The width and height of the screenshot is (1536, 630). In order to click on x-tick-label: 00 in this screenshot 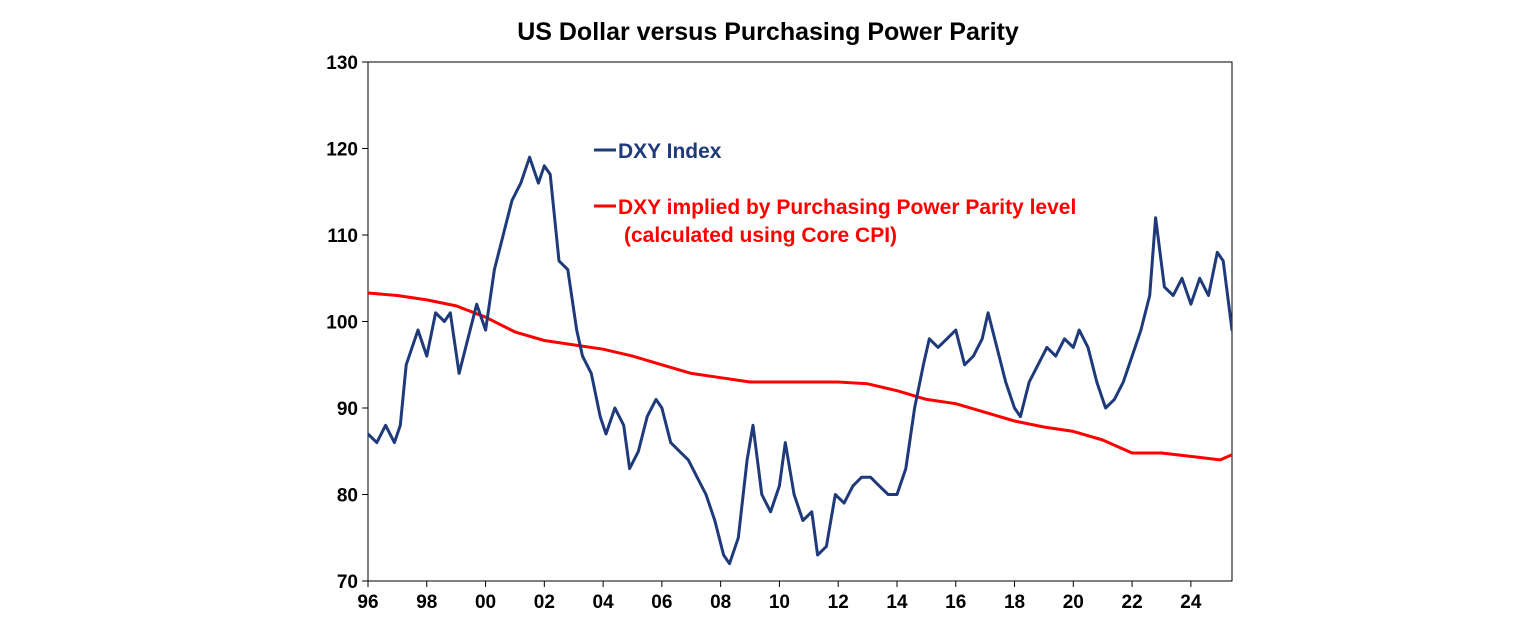, I will do `click(485, 602)`.